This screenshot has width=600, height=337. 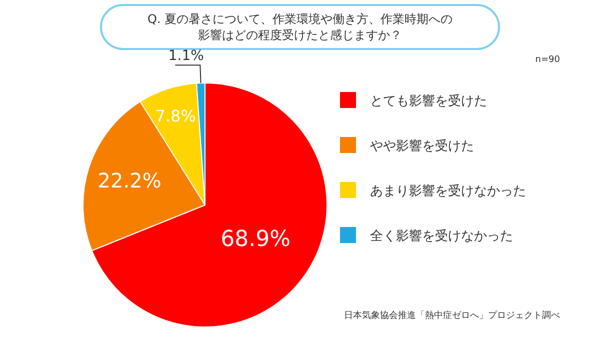 What do you see at coordinates (130, 180) in the screenshot?
I see `data-label: 22.2%` at bounding box center [130, 180].